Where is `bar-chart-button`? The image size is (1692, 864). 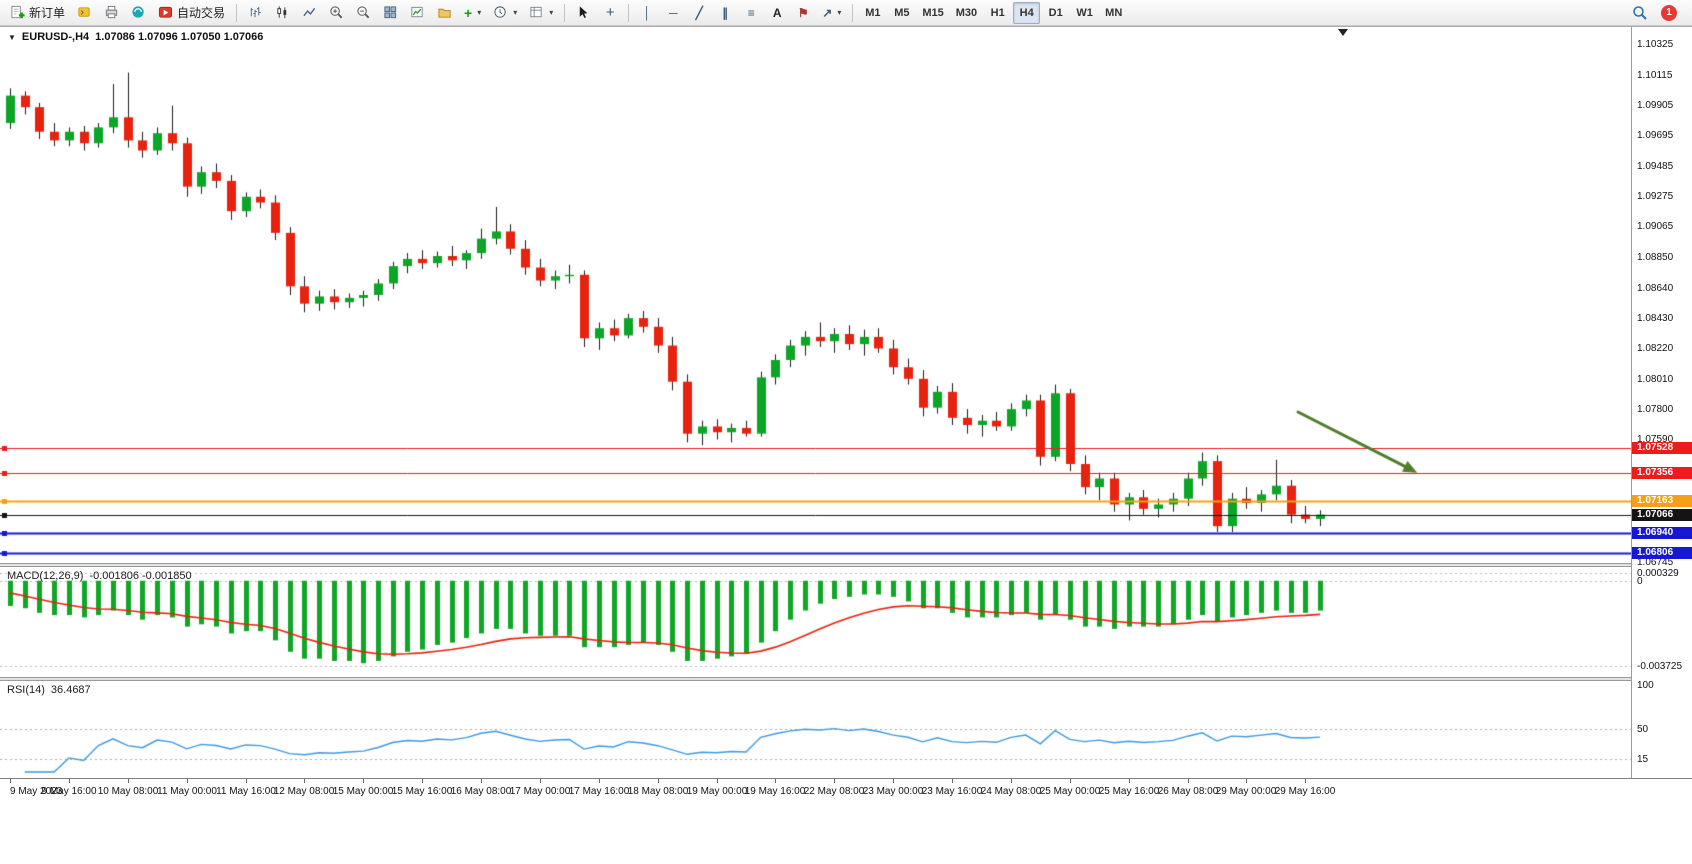 bar-chart-button is located at coordinates (255, 13).